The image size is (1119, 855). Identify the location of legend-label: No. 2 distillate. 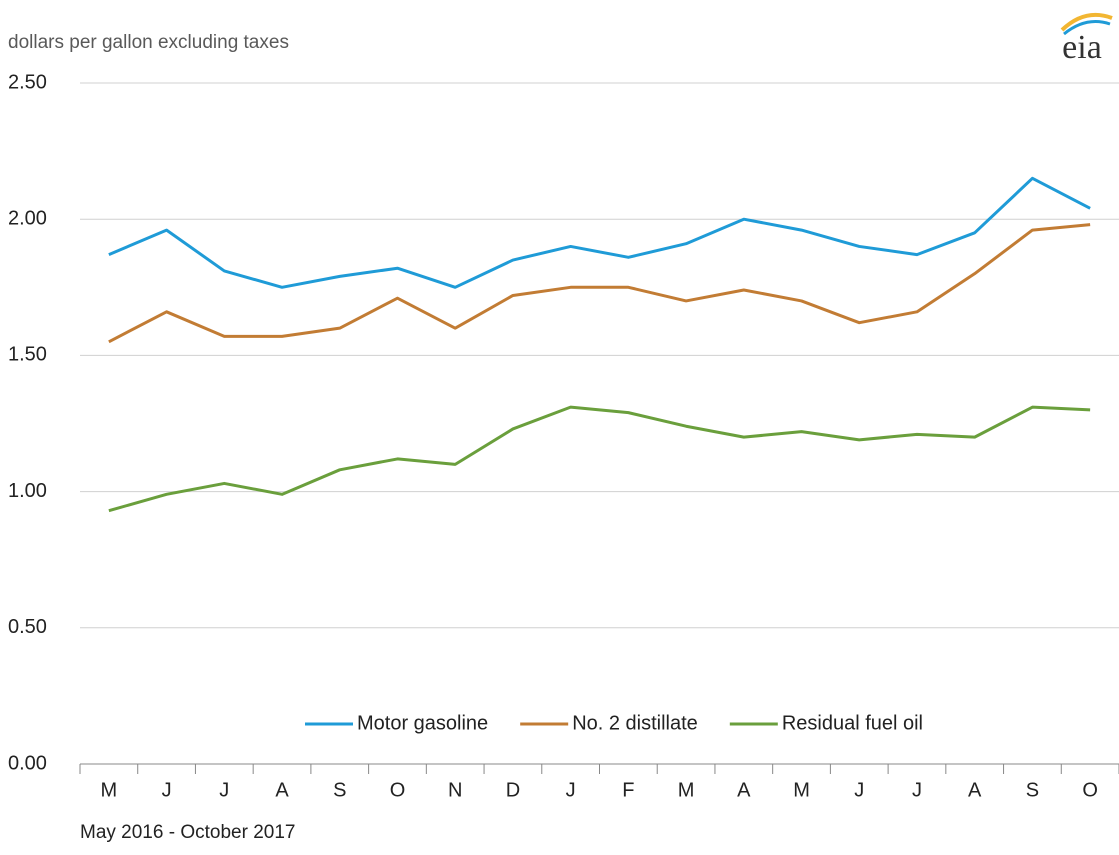
(635, 723).